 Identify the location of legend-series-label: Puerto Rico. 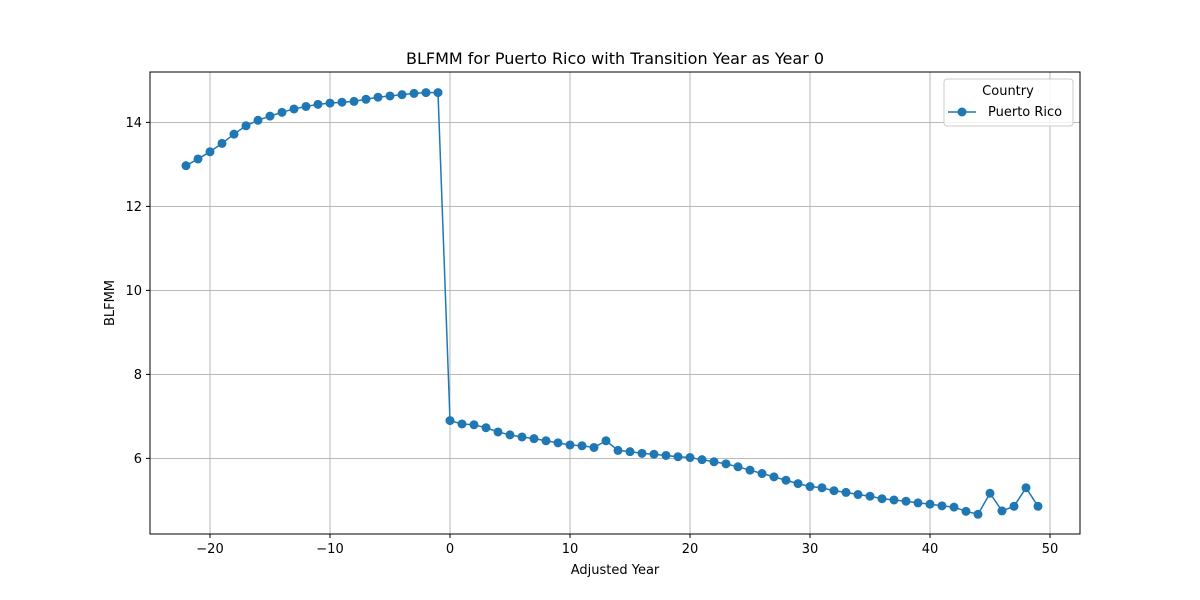
(1025, 112).